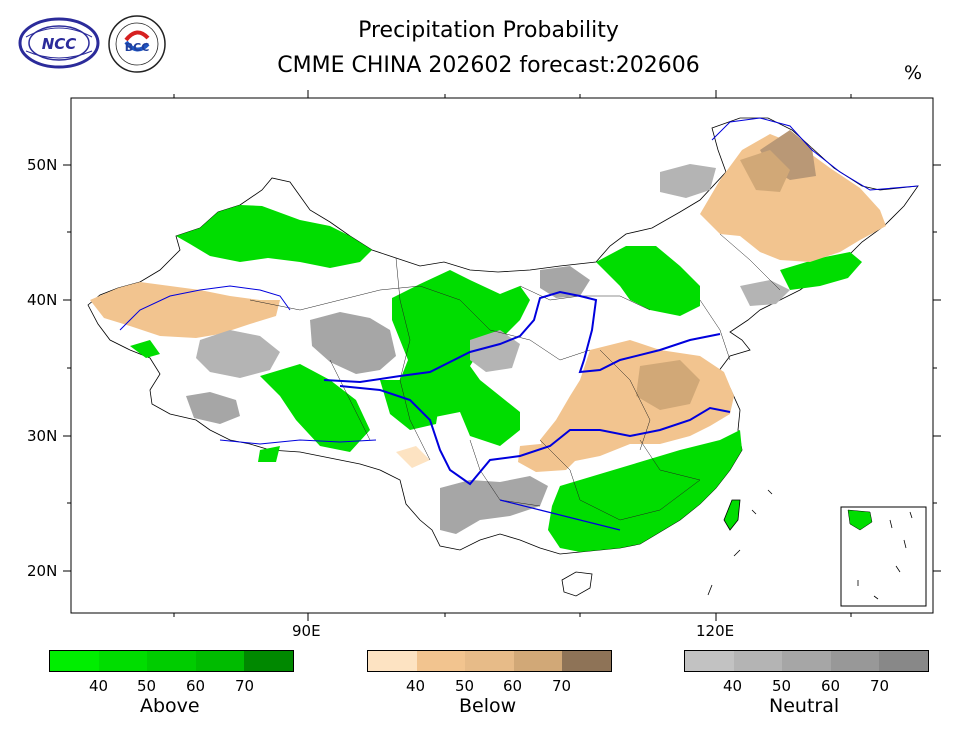 This screenshot has height=729, width=977. What do you see at coordinates (488, 706) in the screenshot?
I see `legend-below-name: Below` at bounding box center [488, 706].